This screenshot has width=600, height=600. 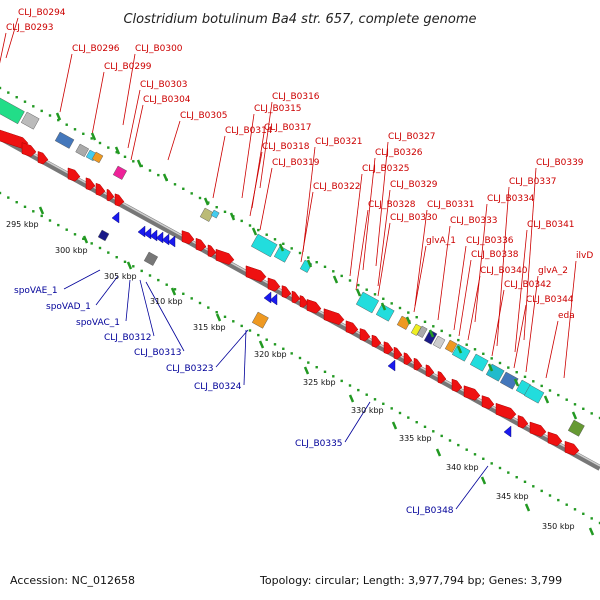 I want to click on position-tick-label: 315 kbp, so click(x=209, y=327).